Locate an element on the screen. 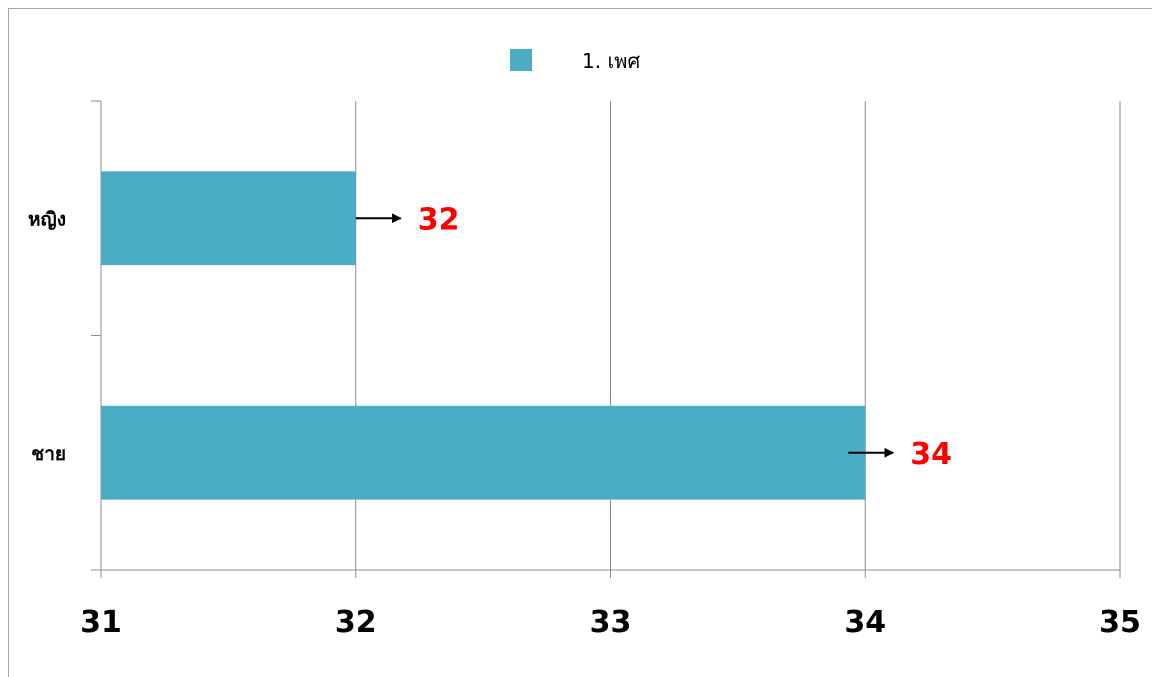 The width and height of the screenshot is (1154, 677). legend-label: 1. เพศ is located at coordinates (611, 61).